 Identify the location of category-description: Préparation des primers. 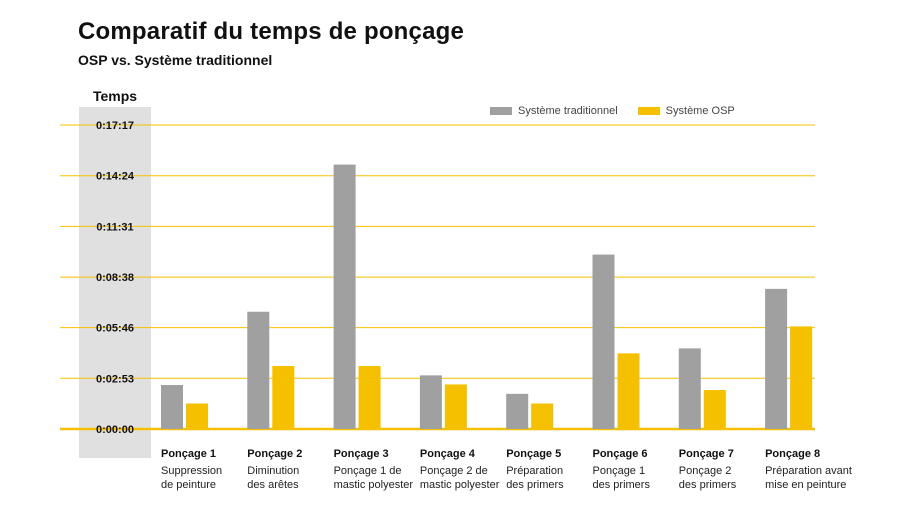
(535, 478).